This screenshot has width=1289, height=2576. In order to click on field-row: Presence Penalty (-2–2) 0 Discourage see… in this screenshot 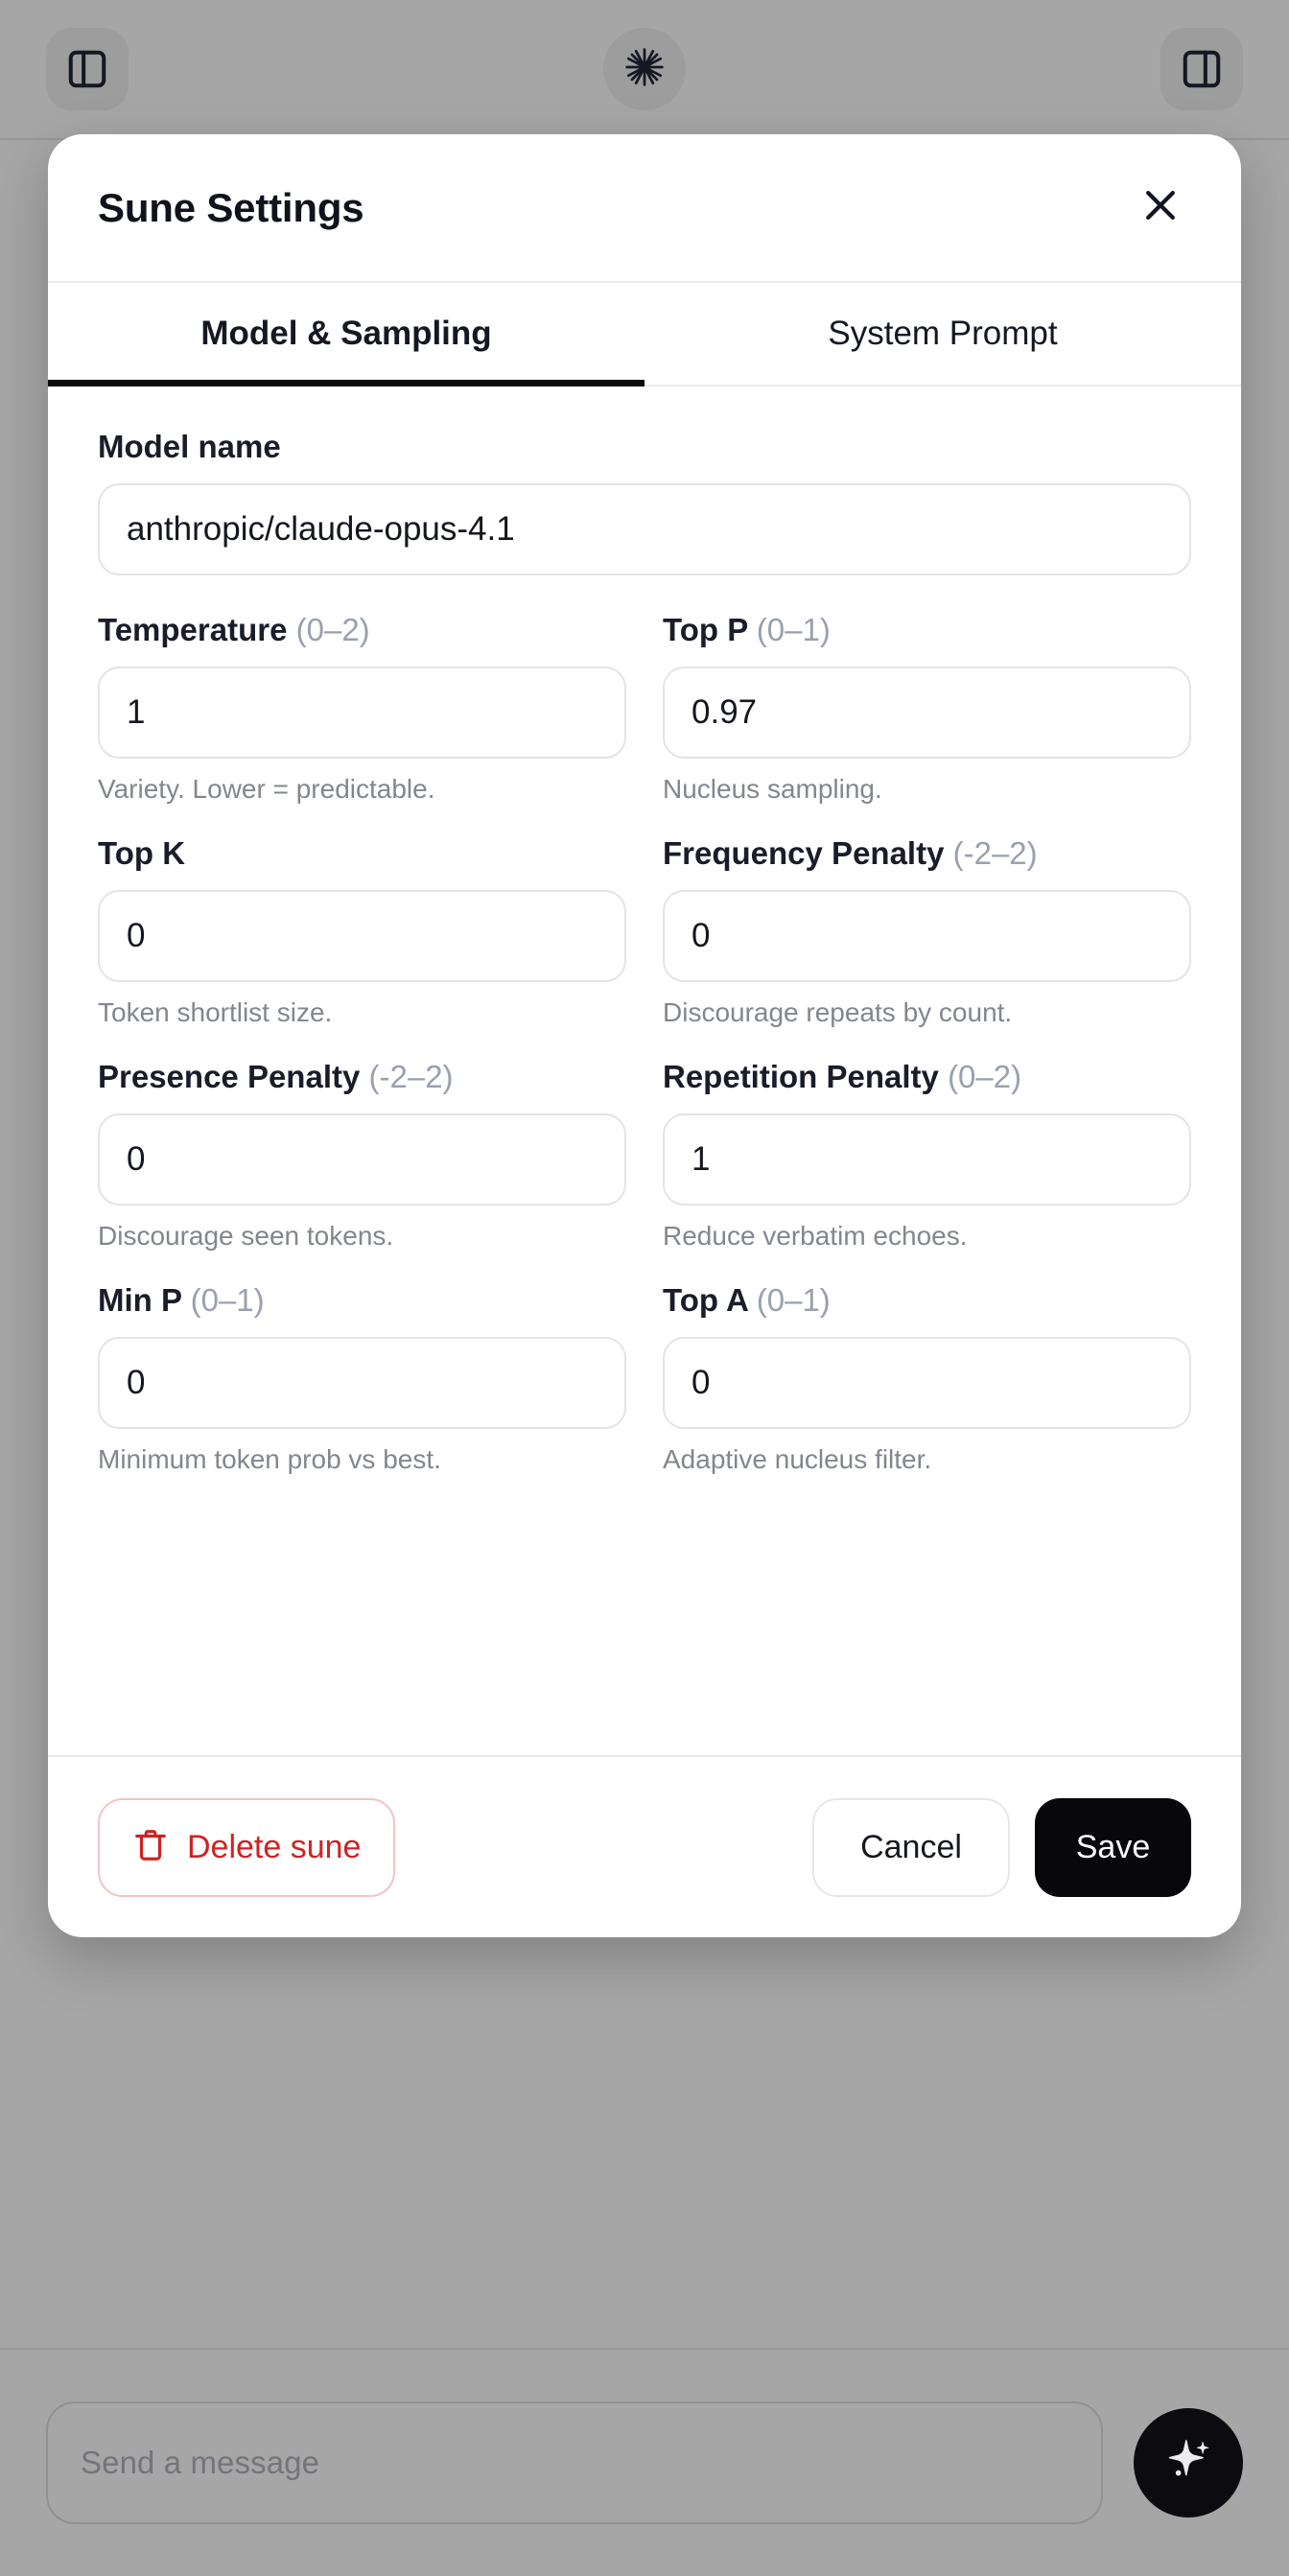, I will do `click(644, 1155)`.